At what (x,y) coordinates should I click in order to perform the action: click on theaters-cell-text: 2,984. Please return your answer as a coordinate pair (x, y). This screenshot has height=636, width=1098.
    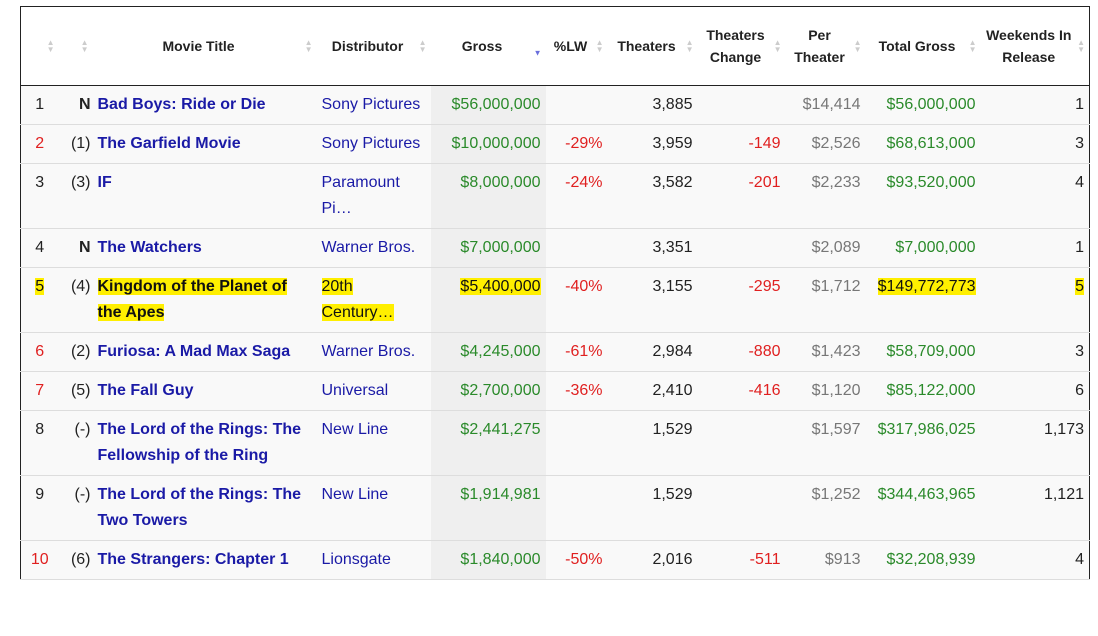
    Looking at the image, I should click on (672, 351).